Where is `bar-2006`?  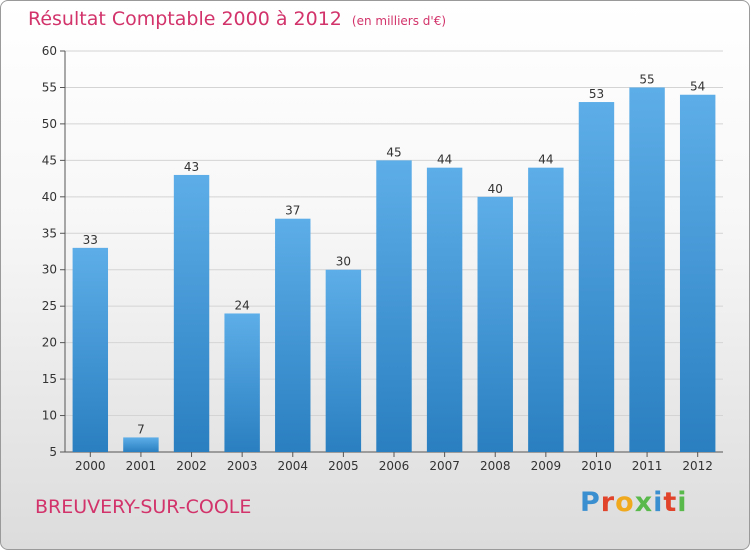
bar-2006 is located at coordinates (394, 306).